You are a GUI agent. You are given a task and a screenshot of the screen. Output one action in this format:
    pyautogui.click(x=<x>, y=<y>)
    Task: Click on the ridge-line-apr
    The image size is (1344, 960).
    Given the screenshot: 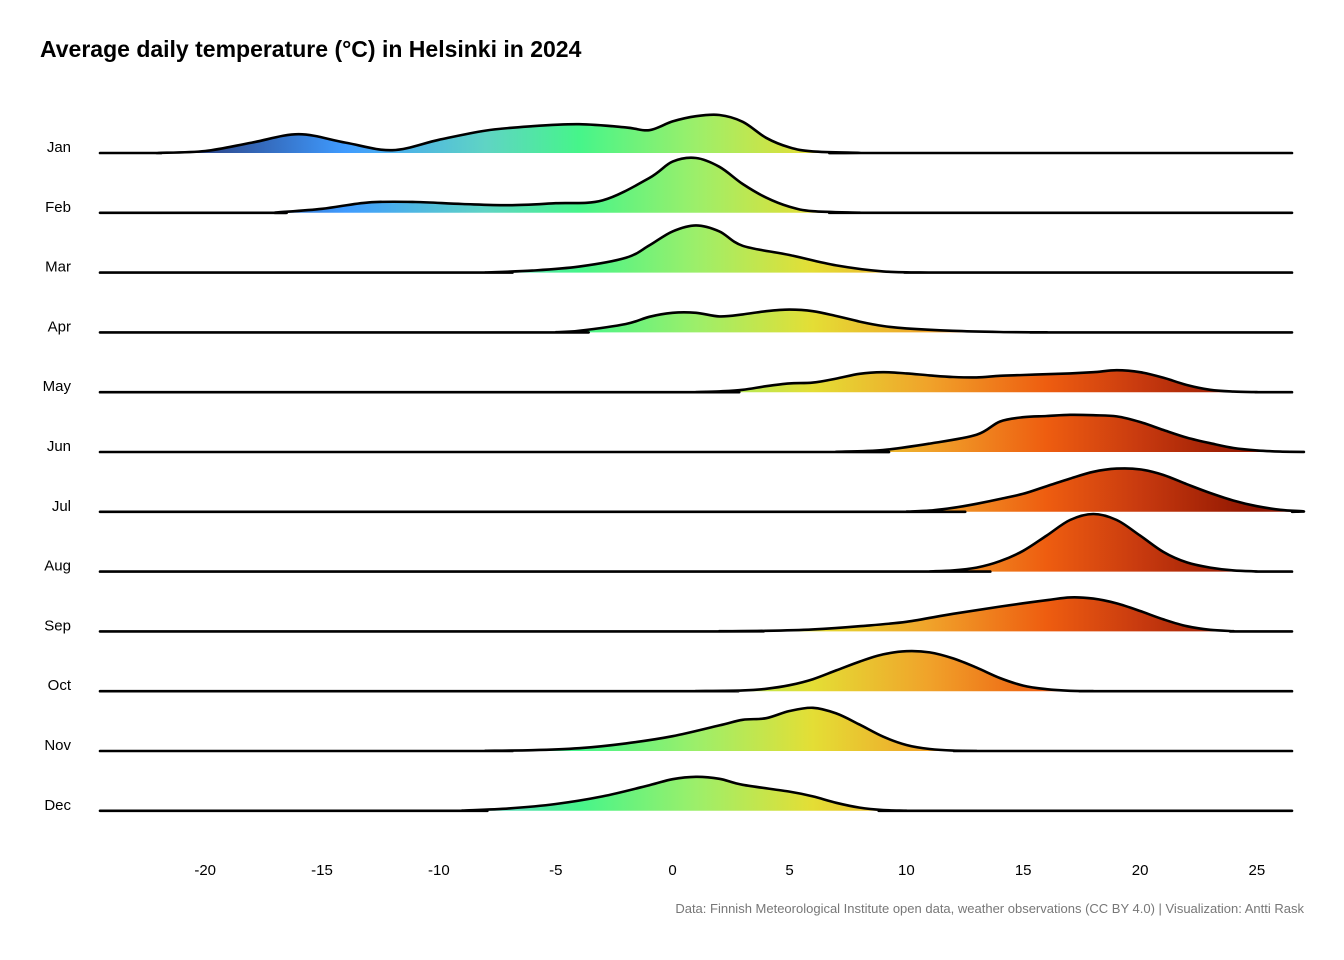 What is the action you would take?
    pyautogui.click(x=696, y=321)
    